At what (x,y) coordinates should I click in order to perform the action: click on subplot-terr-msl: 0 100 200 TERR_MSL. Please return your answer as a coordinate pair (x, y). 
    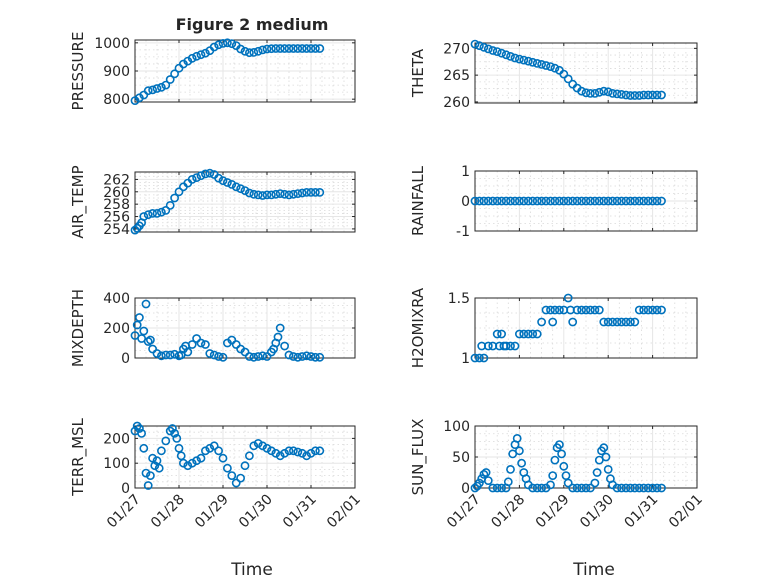
    Looking at the image, I should click on (212, 457).